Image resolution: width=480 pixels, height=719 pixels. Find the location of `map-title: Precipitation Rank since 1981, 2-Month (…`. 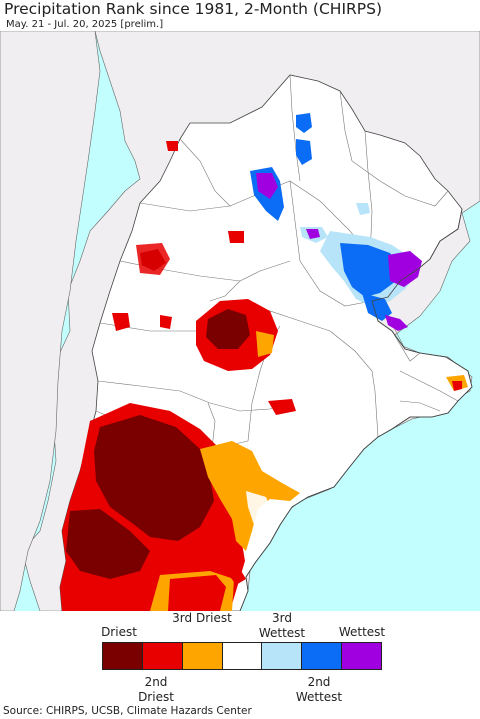

map-title: Precipitation Rank since 1981, 2-Month (… is located at coordinates (193, 9).